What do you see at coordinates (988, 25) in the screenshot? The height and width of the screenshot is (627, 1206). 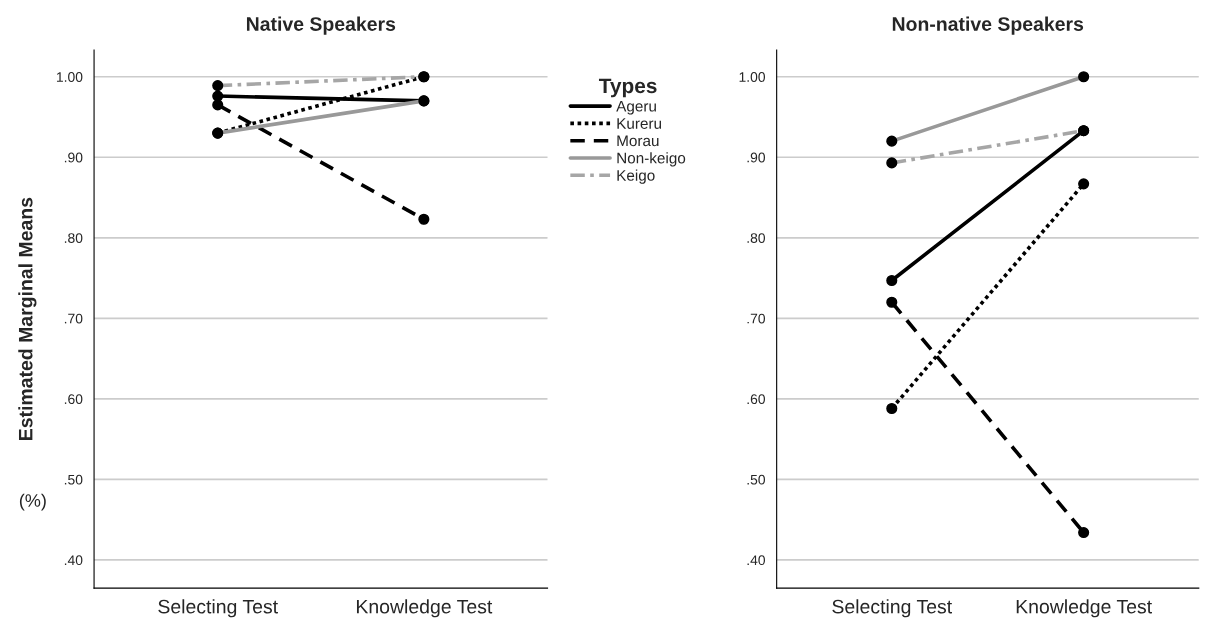 I see `chart-title: Non-native Speakers` at bounding box center [988, 25].